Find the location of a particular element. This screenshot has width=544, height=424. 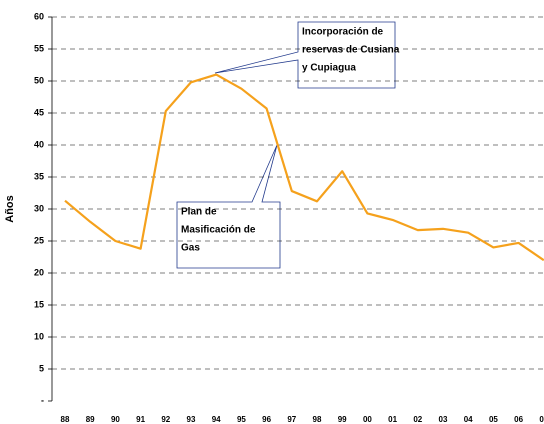

y-tick-label: 30 is located at coordinates (39, 208).